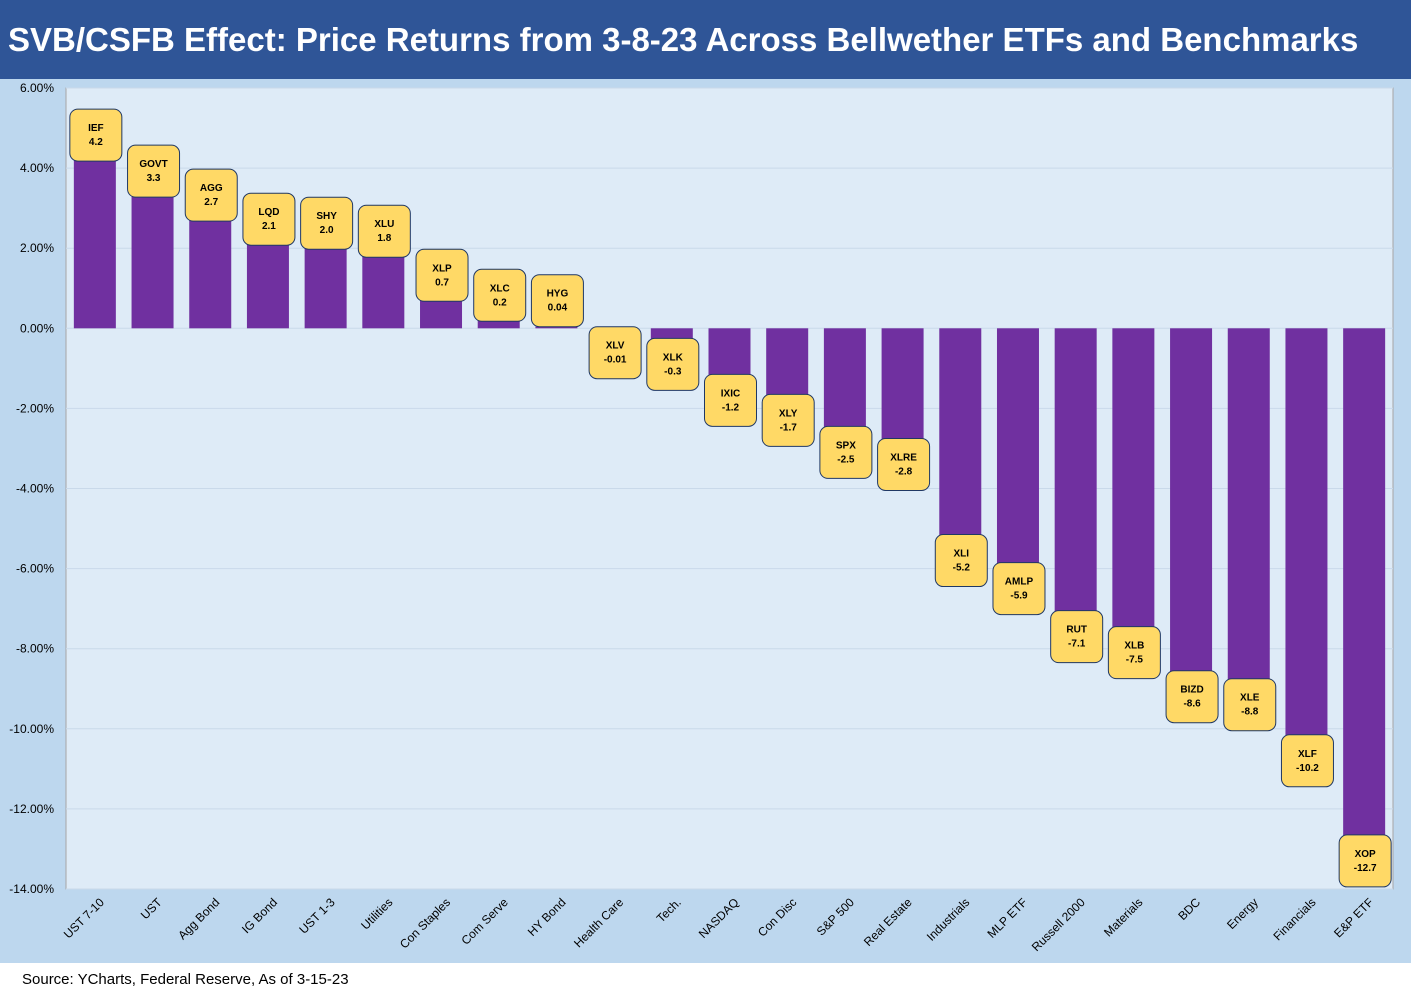  What do you see at coordinates (1189, 909) in the screenshot?
I see `x-category-label: BDC` at bounding box center [1189, 909].